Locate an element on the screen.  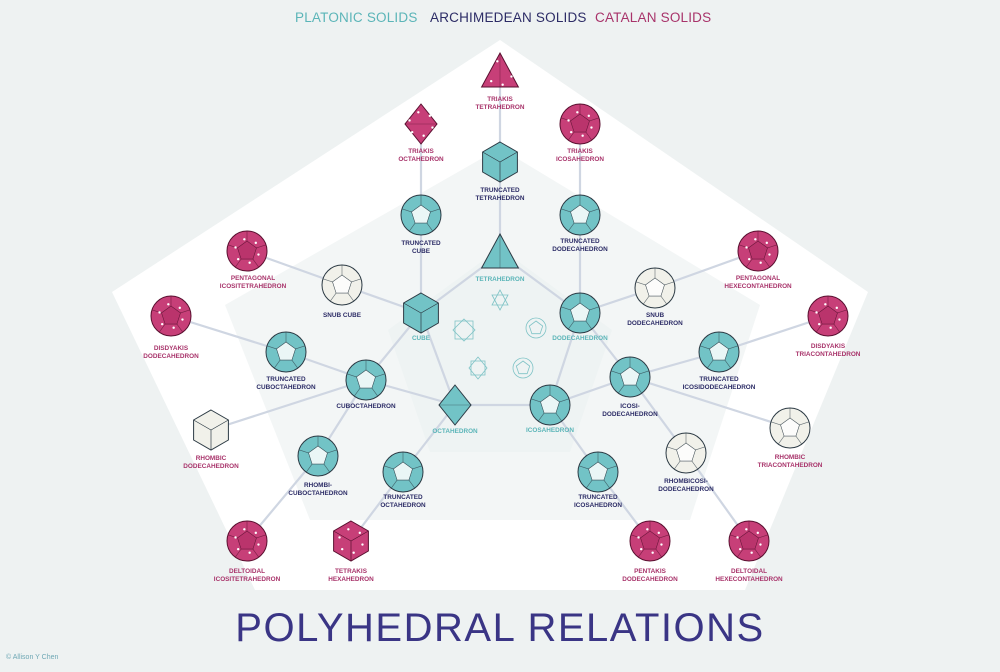
disdyakis-dodecahedron-icon is located at coordinates (171, 316).